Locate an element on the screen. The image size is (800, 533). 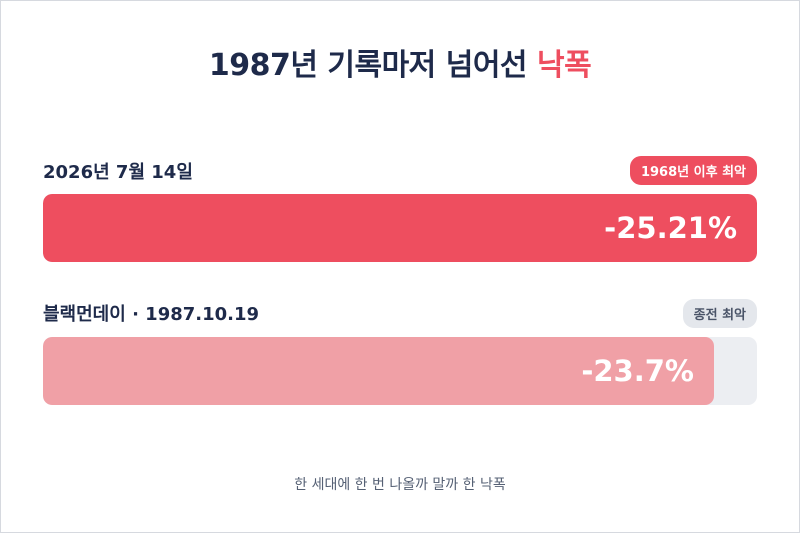
bar-track-1: -23.7% is located at coordinates (400, 371).